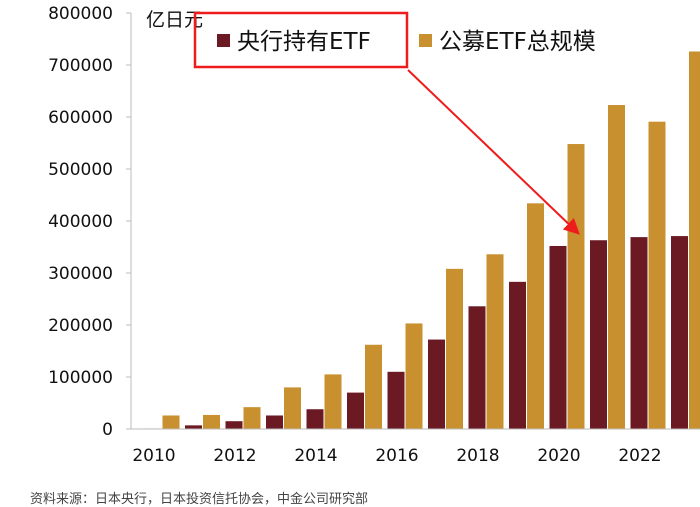 The width and height of the screenshot is (700, 507). Describe the element at coordinates (657, 275) in the screenshot. I see `bar-etf-total-2022` at that location.